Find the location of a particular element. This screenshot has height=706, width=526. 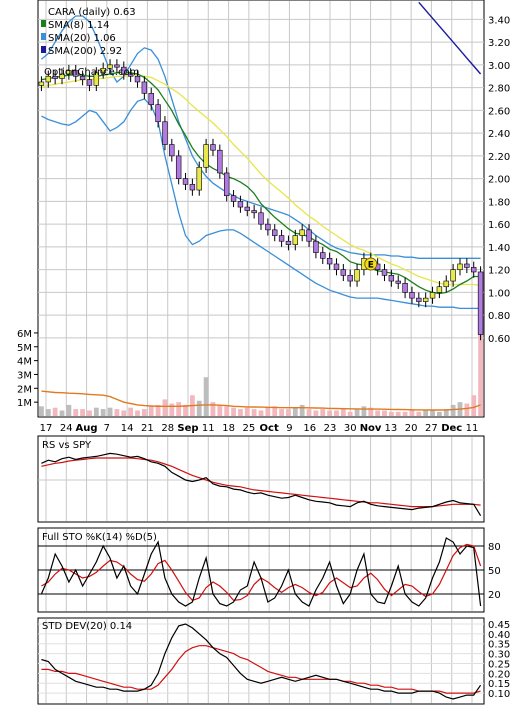

rs-panel-frame is located at coordinates (261, 479).